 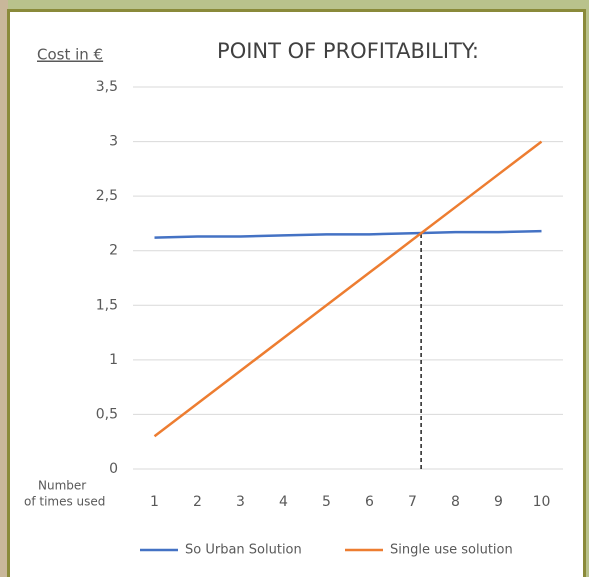 What do you see at coordinates (113, 142) in the screenshot?
I see `y-tick-label: 3` at bounding box center [113, 142].